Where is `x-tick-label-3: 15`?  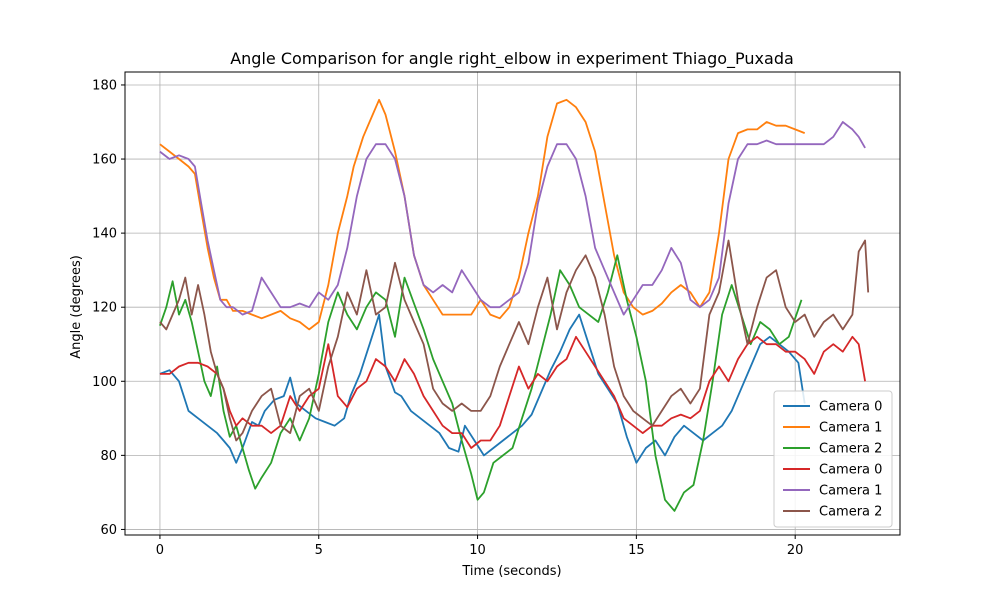
x-tick-label-3: 15 is located at coordinates (636, 550).